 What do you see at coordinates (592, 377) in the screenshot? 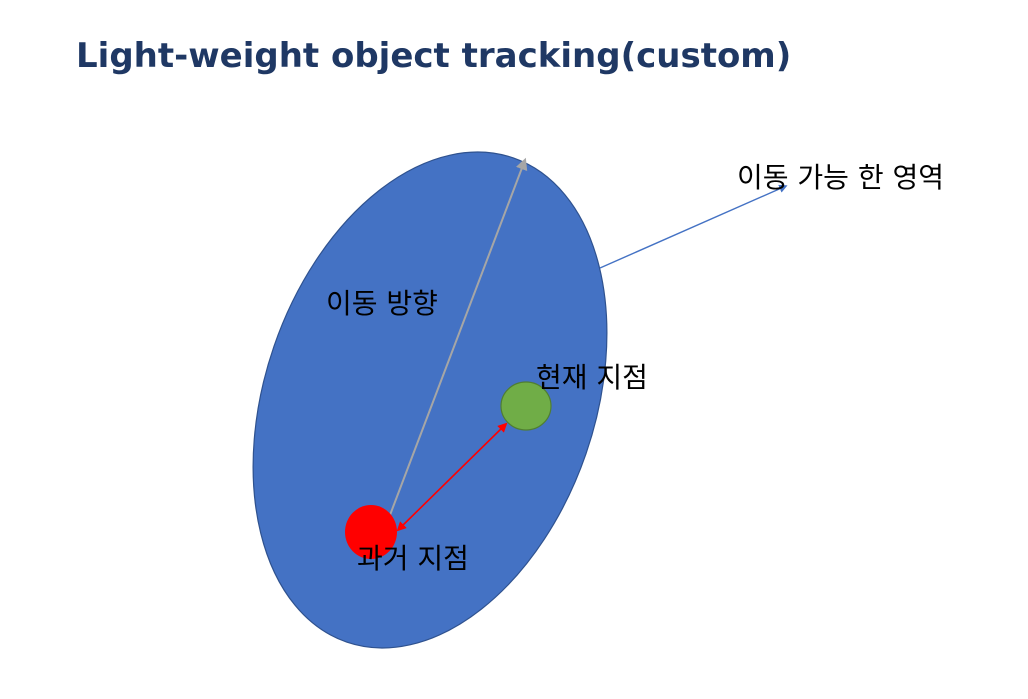
I see `current-point-label: 현재 지점` at bounding box center [592, 377].